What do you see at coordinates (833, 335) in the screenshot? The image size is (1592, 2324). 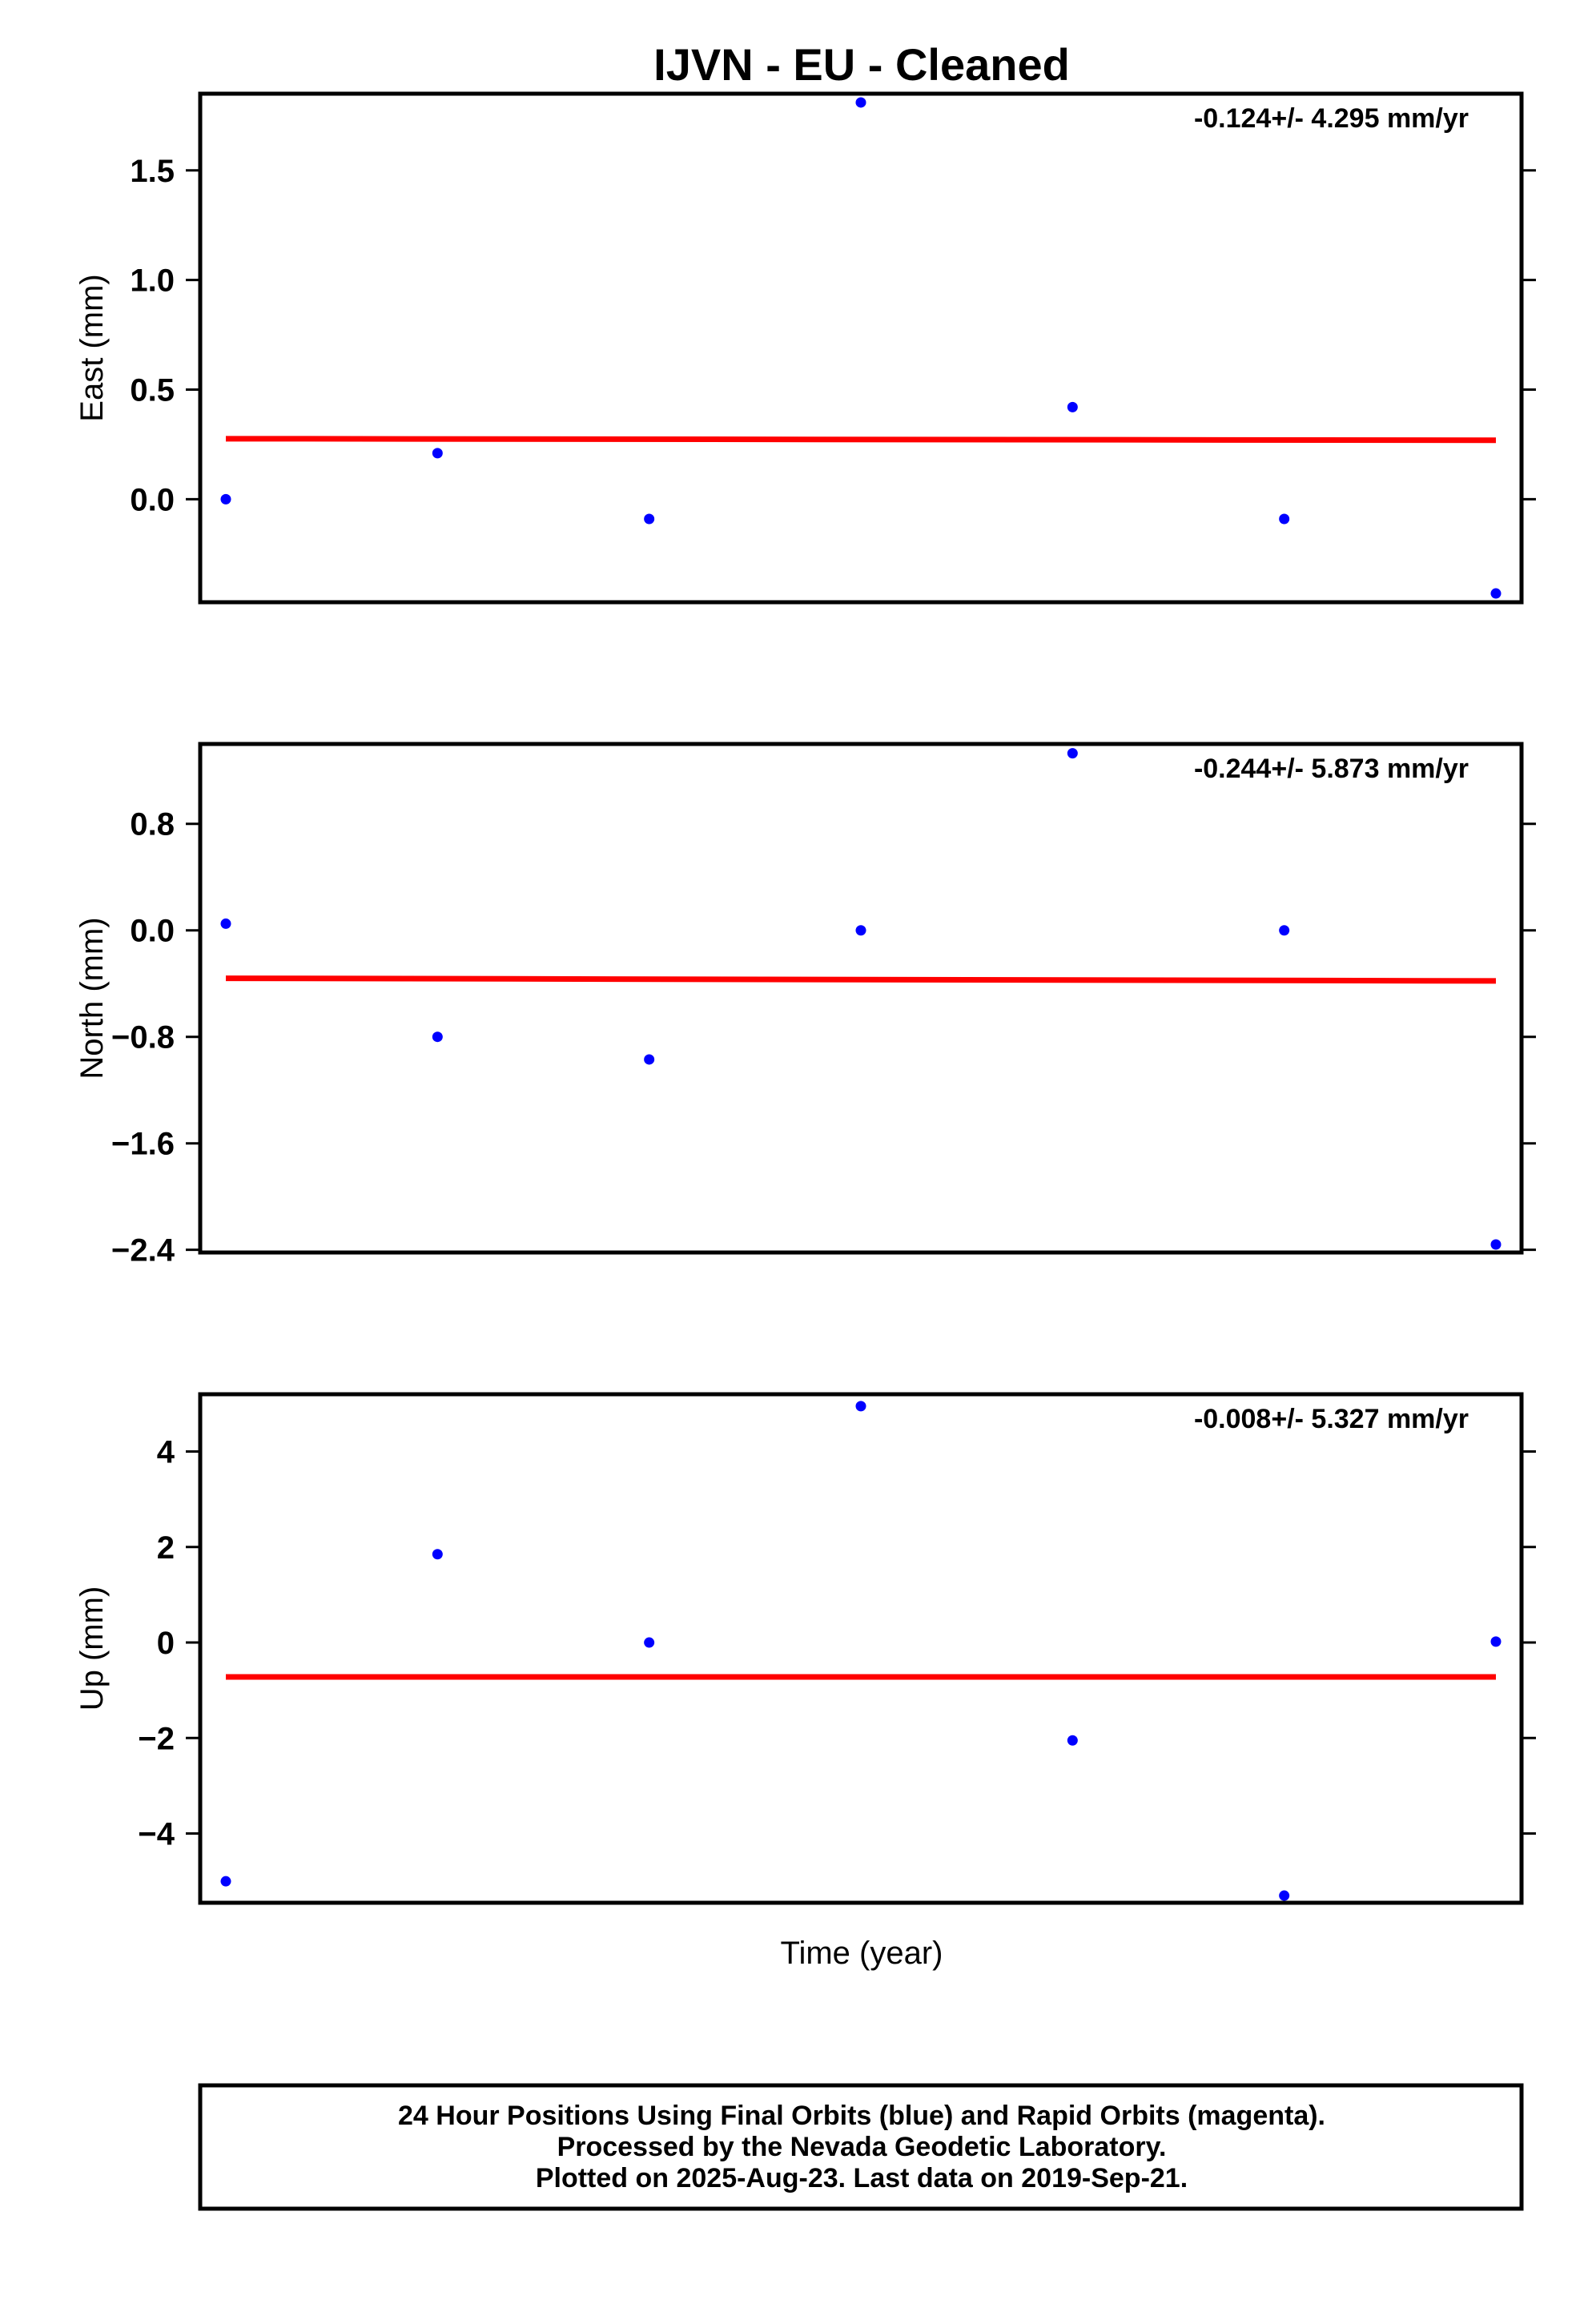 I see `east-ticks: 1.5 1.0 0.5 0.0` at bounding box center [833, 335].